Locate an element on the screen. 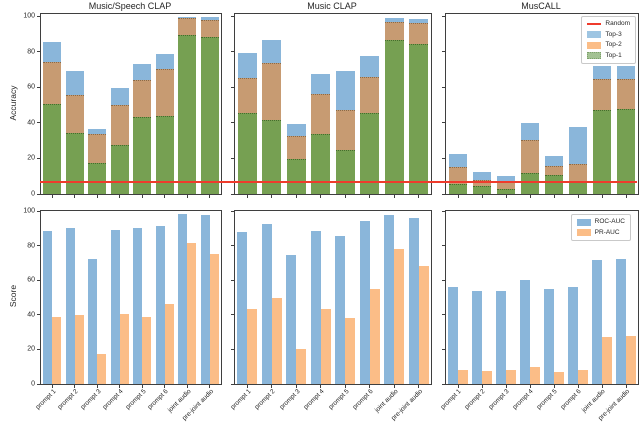 Image resolution: width=640 pixels, height=423 pixels. y-tick-label: 0 is located at coordinates (33, 384).